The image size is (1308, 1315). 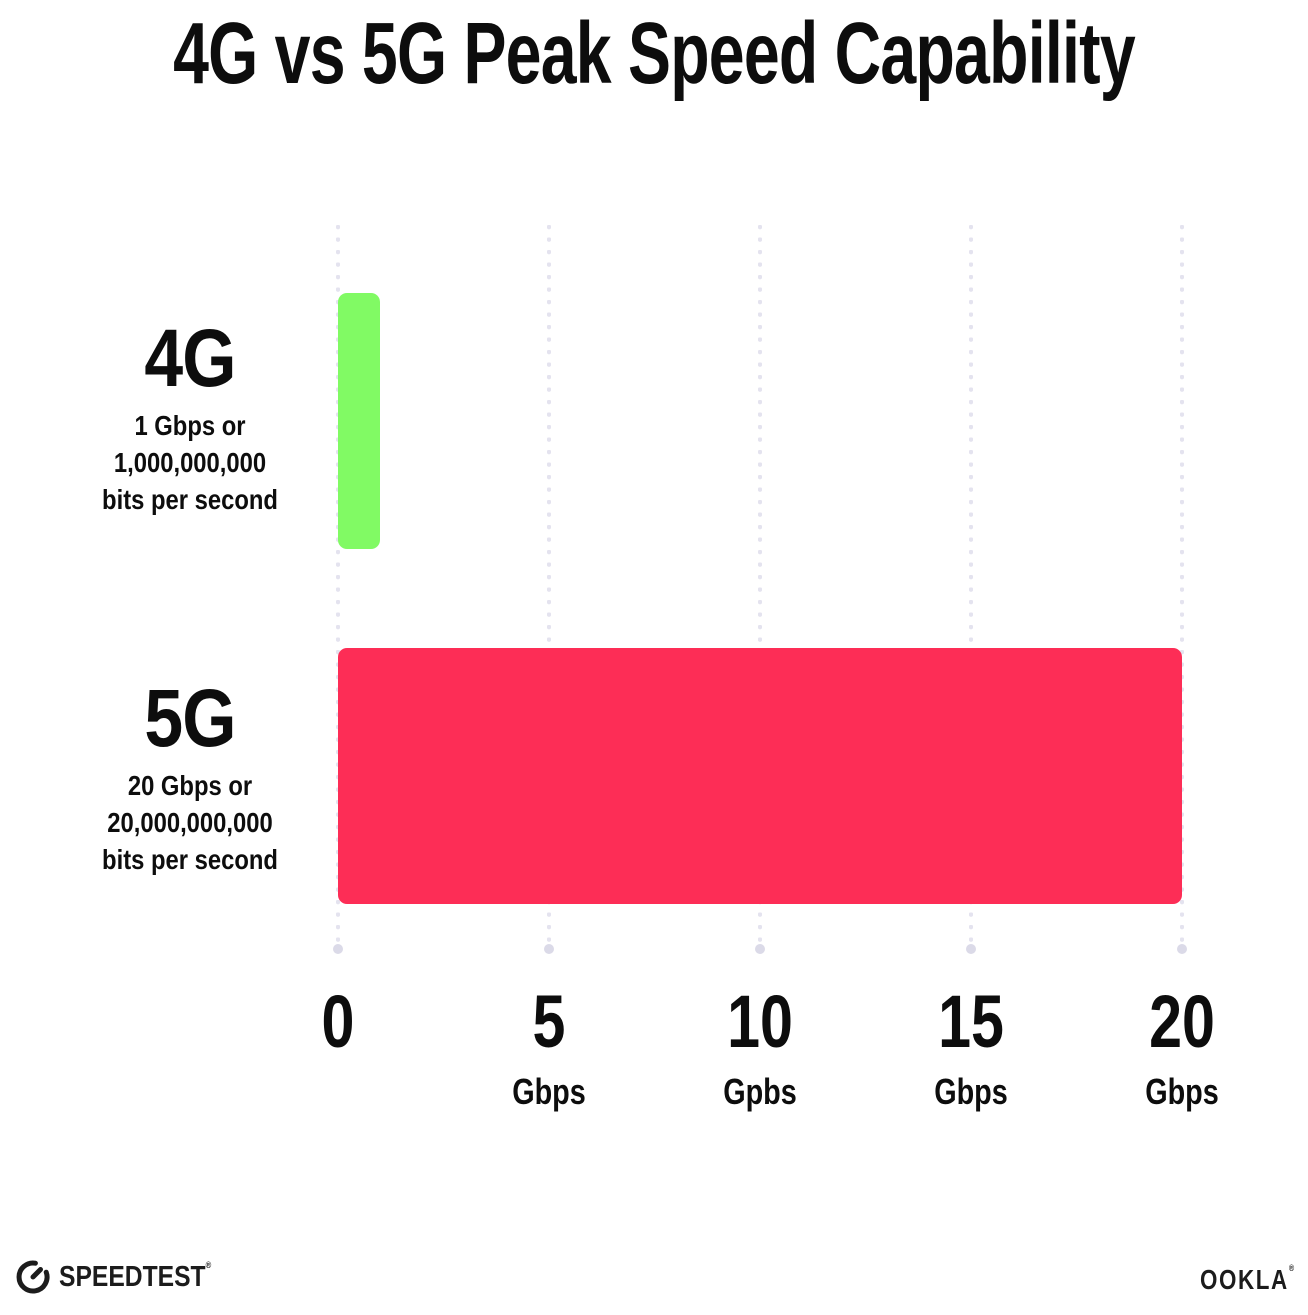 I want to click on x-tick-0-value: 0, so click(x=338, y=1021).